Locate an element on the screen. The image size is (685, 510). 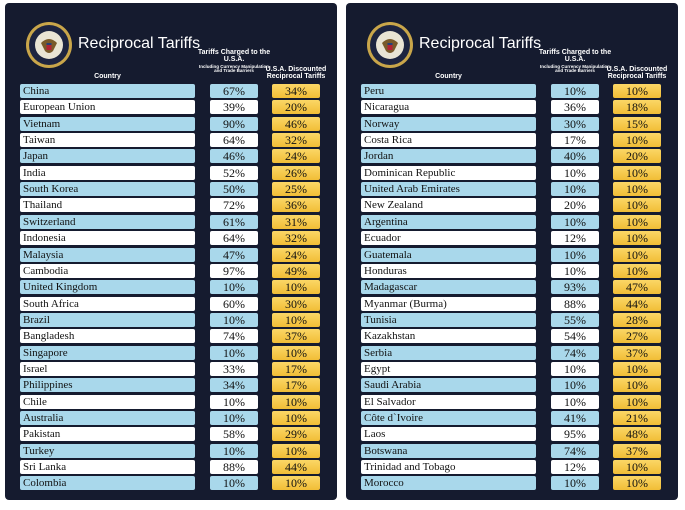
country-cell: Taiwan is located at coordinates (107, 140).